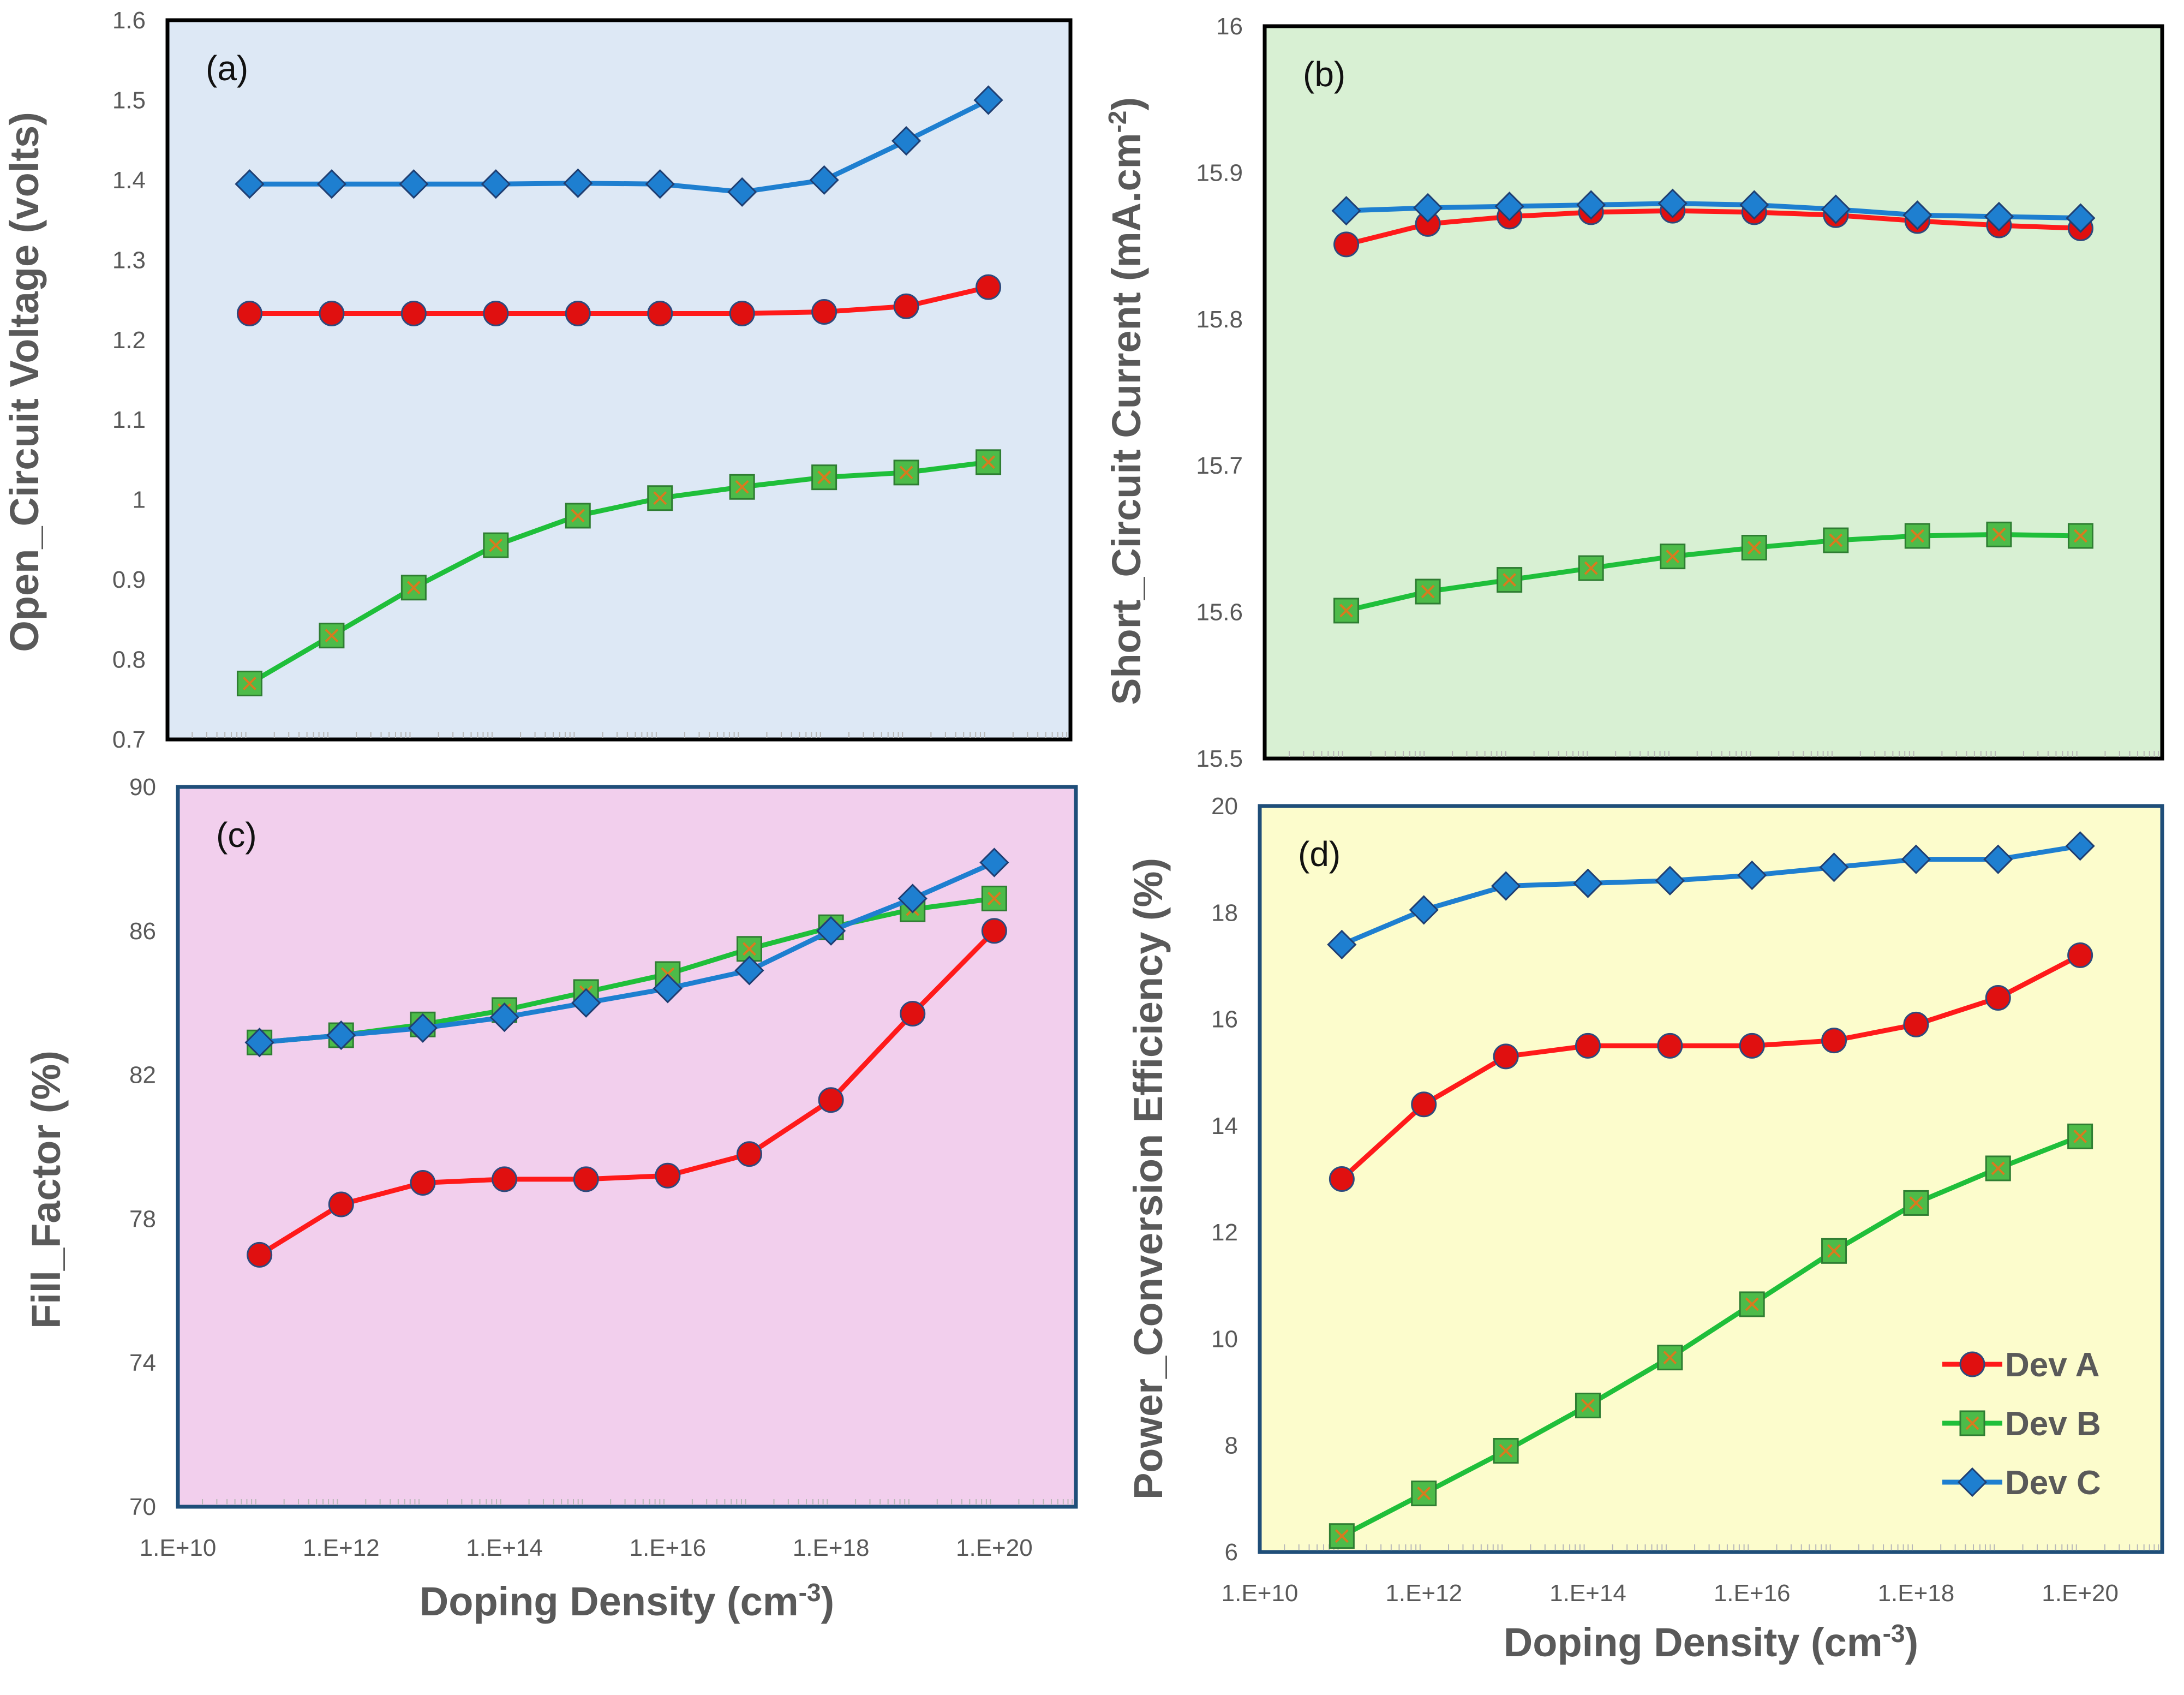 The width and height of the screenshot is (2184, 1695). I want to click on y-tick-label: 1, so click(139, 500).